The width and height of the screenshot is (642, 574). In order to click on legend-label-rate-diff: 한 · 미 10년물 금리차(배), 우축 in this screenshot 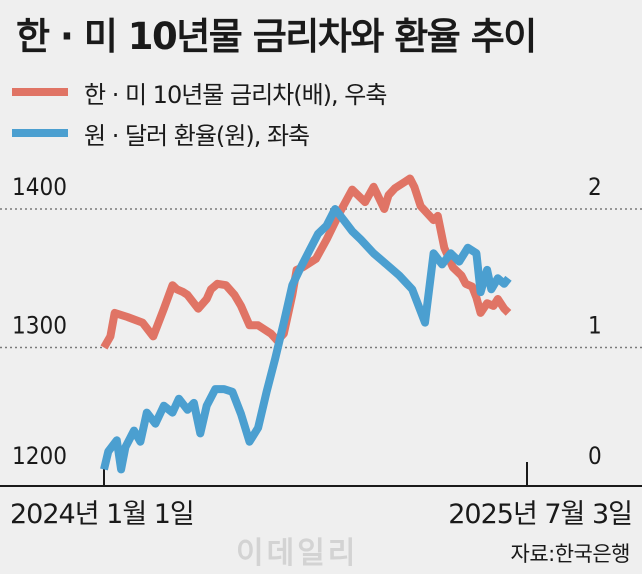, I will do `click(235, 94)`.